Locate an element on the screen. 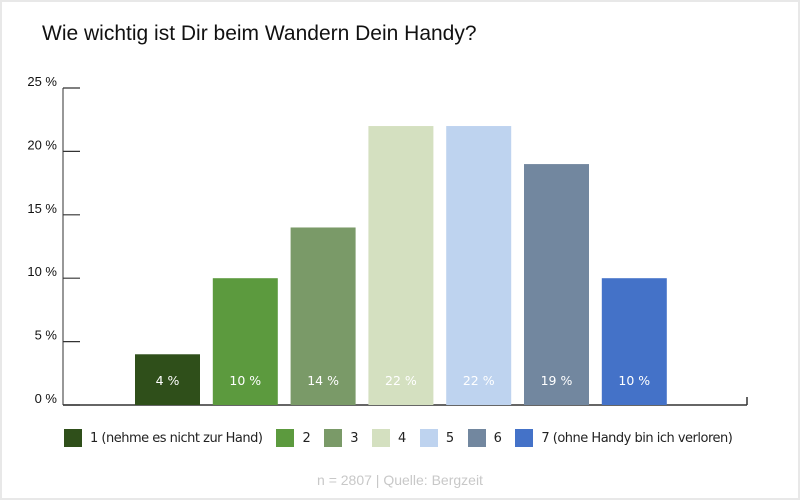 The image size is (800, 500). legend-item: 4 is located at coordinates (389, 438).